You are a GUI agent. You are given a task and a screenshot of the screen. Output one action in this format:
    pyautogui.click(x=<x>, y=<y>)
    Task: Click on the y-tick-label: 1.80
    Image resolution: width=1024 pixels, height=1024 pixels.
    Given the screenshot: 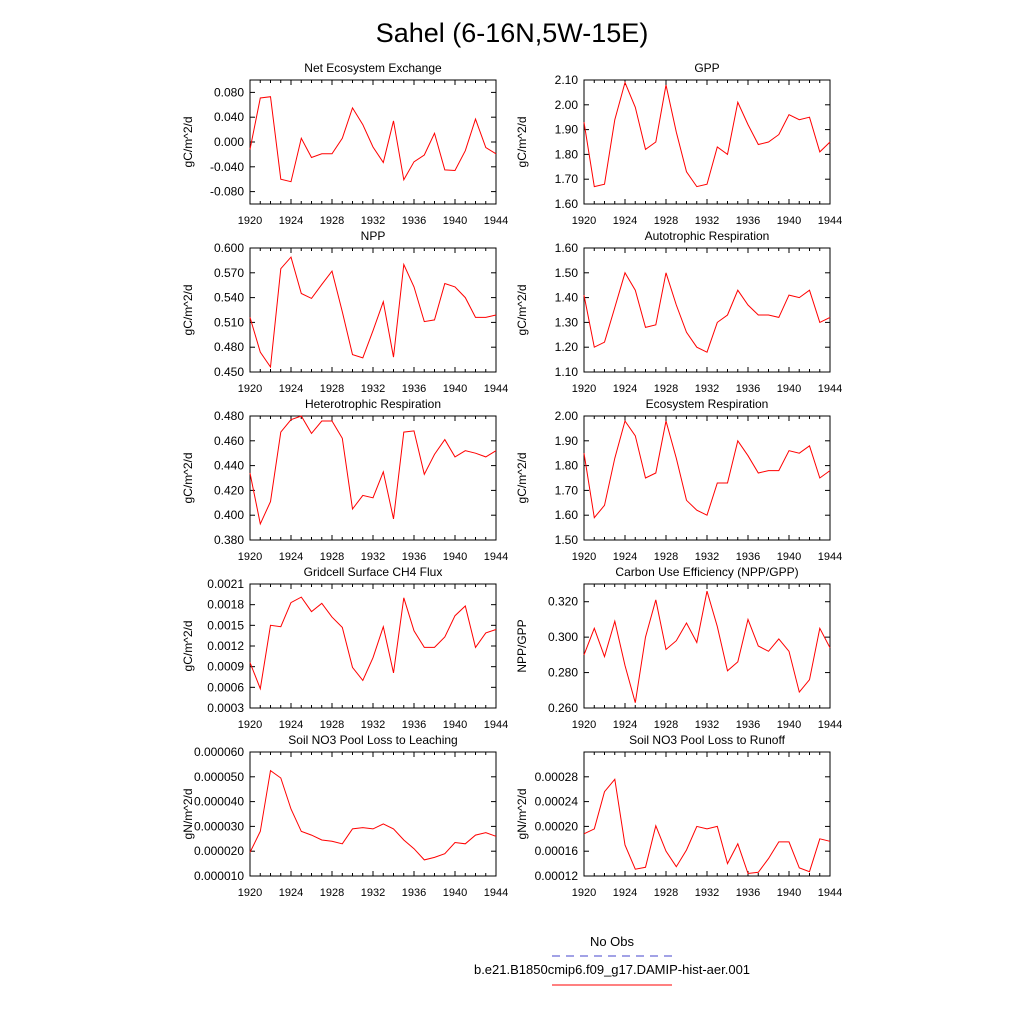 What is the action you would take?
    pyautogui.click(x=567, y=466)
    